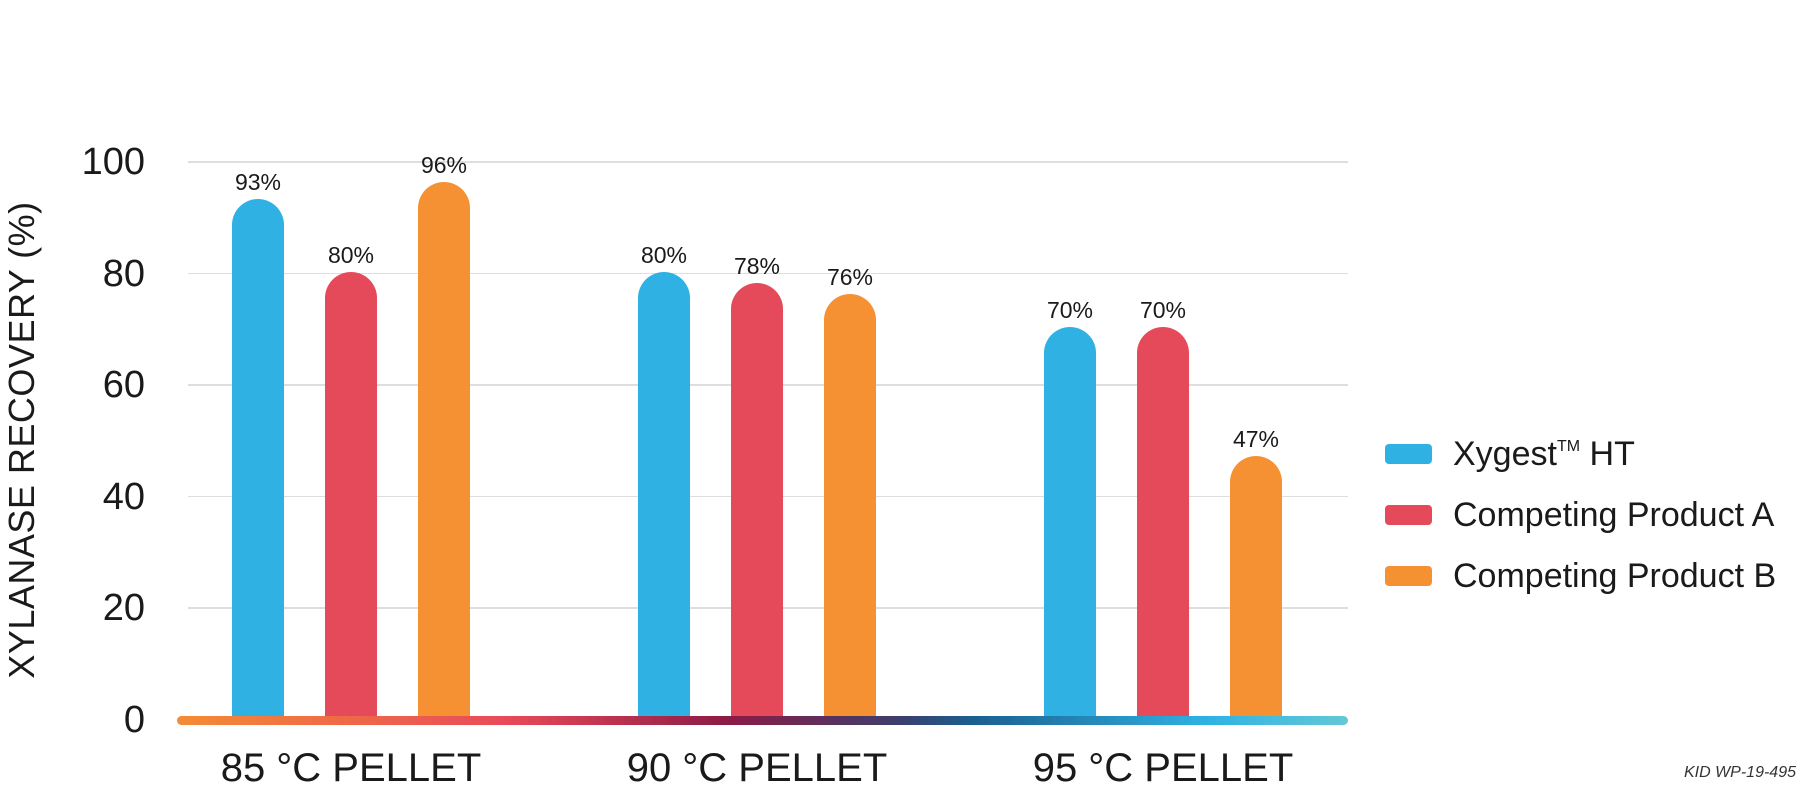 This screenshot has height=794, width=1800. Describe the element at coordinates (1615, 575) in the screenshot. I see `legend-label: Competing Product B` at that location.